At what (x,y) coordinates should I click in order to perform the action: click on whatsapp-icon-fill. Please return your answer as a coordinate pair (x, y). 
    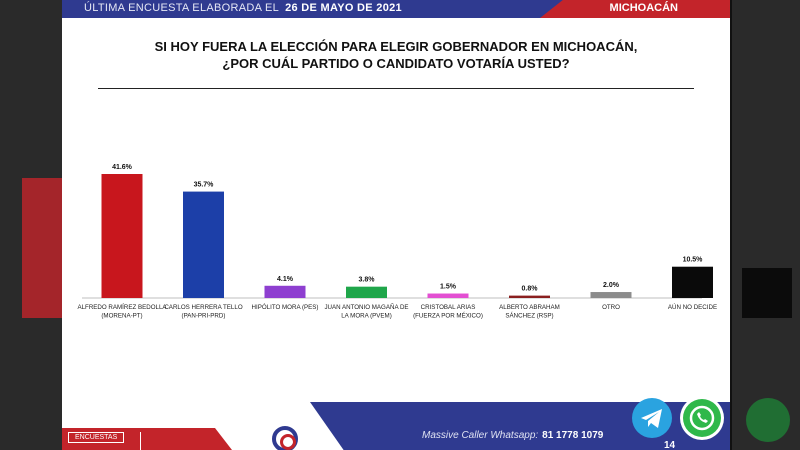
    Looking at the image, I should click on (702, 418).